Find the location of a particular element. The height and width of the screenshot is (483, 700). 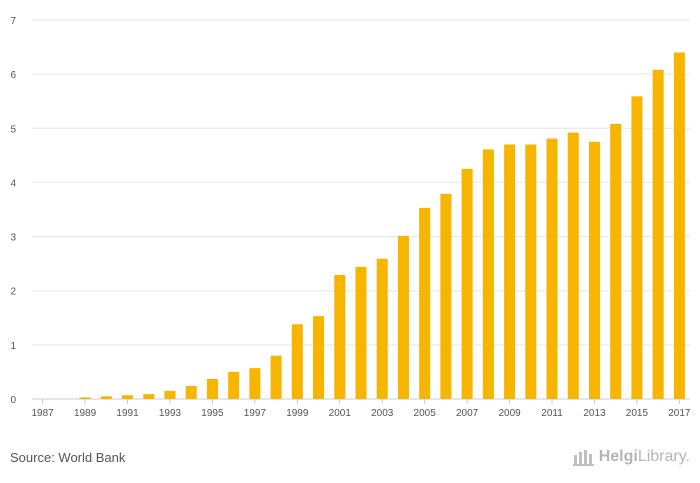

bar-2001 is located at coordinates (340, 337).